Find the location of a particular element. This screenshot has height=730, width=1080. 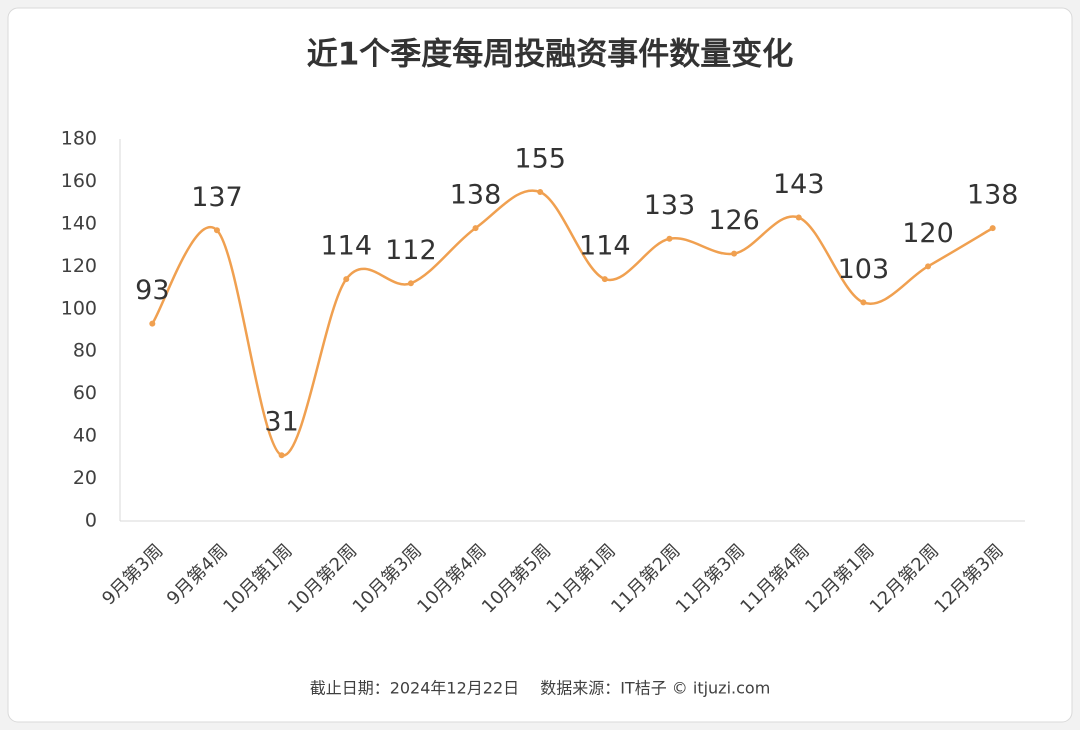

value-label: 120 is located at coordinates (928, 233).